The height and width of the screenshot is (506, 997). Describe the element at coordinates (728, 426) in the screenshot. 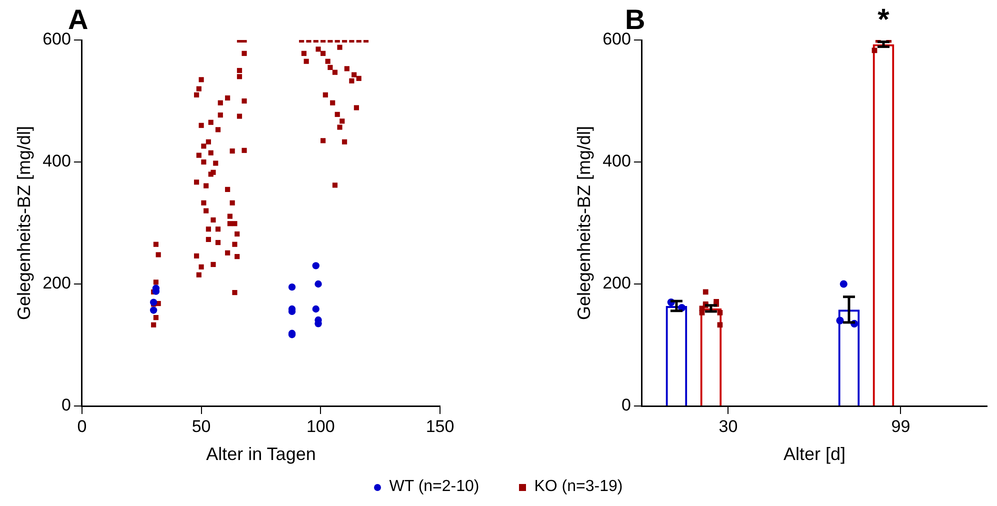

I see `x-tick-label: 30` at that location.